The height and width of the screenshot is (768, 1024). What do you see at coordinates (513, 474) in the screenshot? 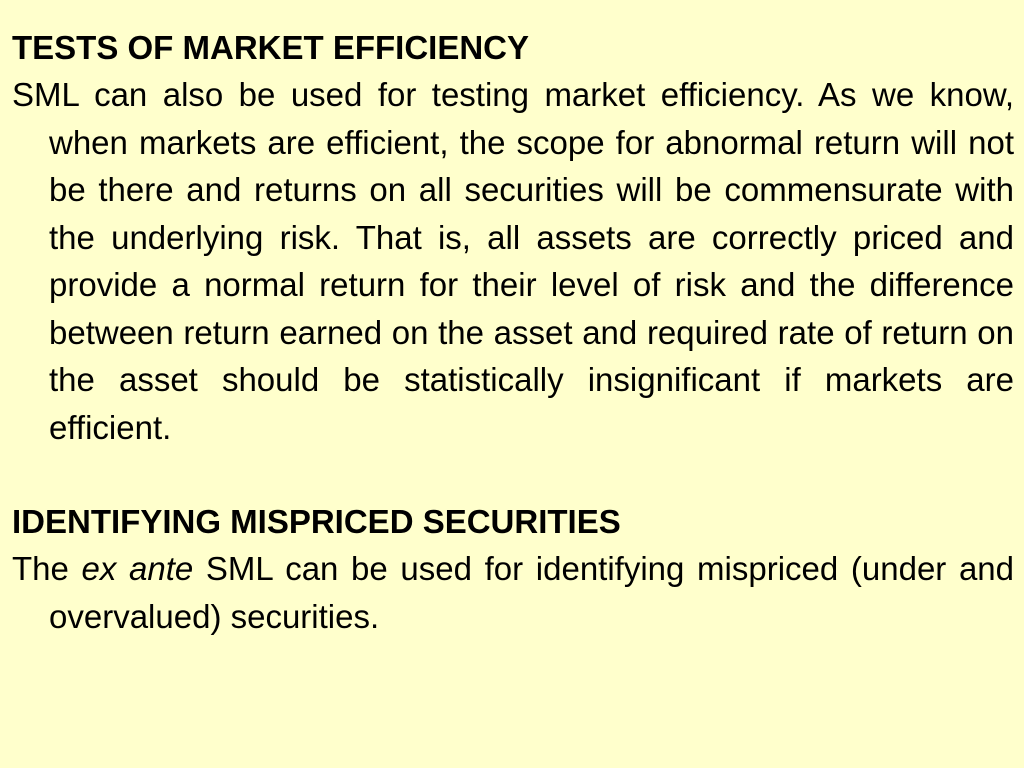
I see `section-spacer` at bounding box center [513, 474].